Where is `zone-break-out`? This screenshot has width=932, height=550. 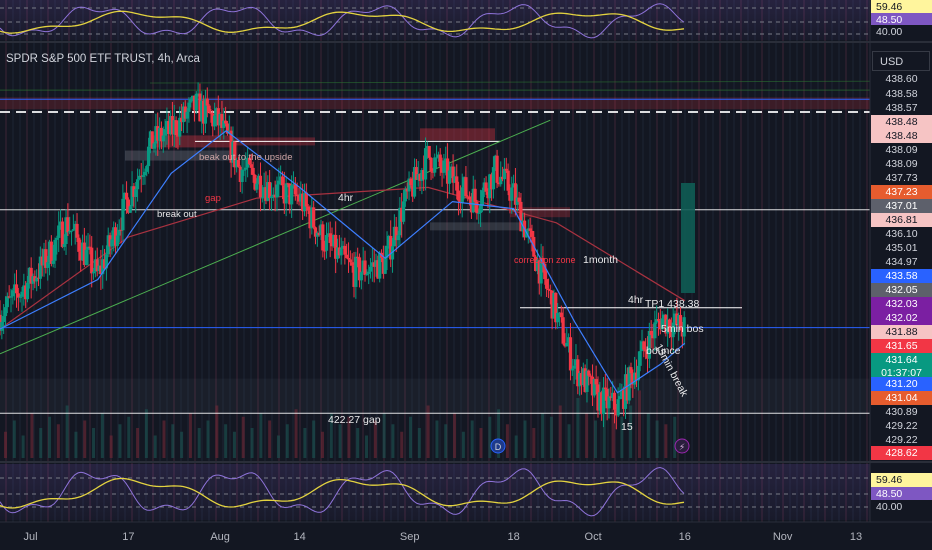
zone-break-out is located at coordinates (177, 155).